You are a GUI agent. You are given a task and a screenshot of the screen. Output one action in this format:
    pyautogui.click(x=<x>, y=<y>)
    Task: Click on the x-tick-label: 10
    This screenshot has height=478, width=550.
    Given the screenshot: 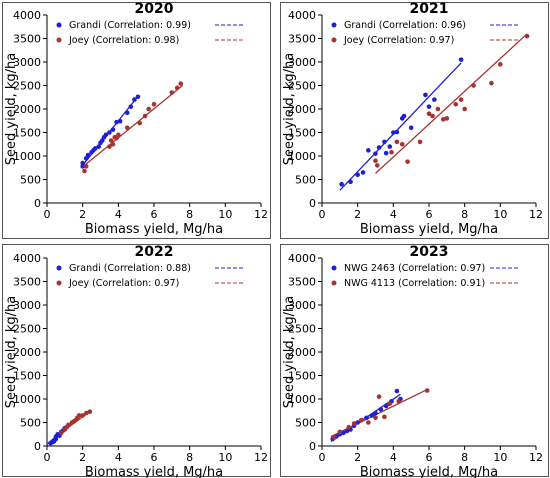 What is the action you would take?
    pyautogui.click(x=225, y=214)
    